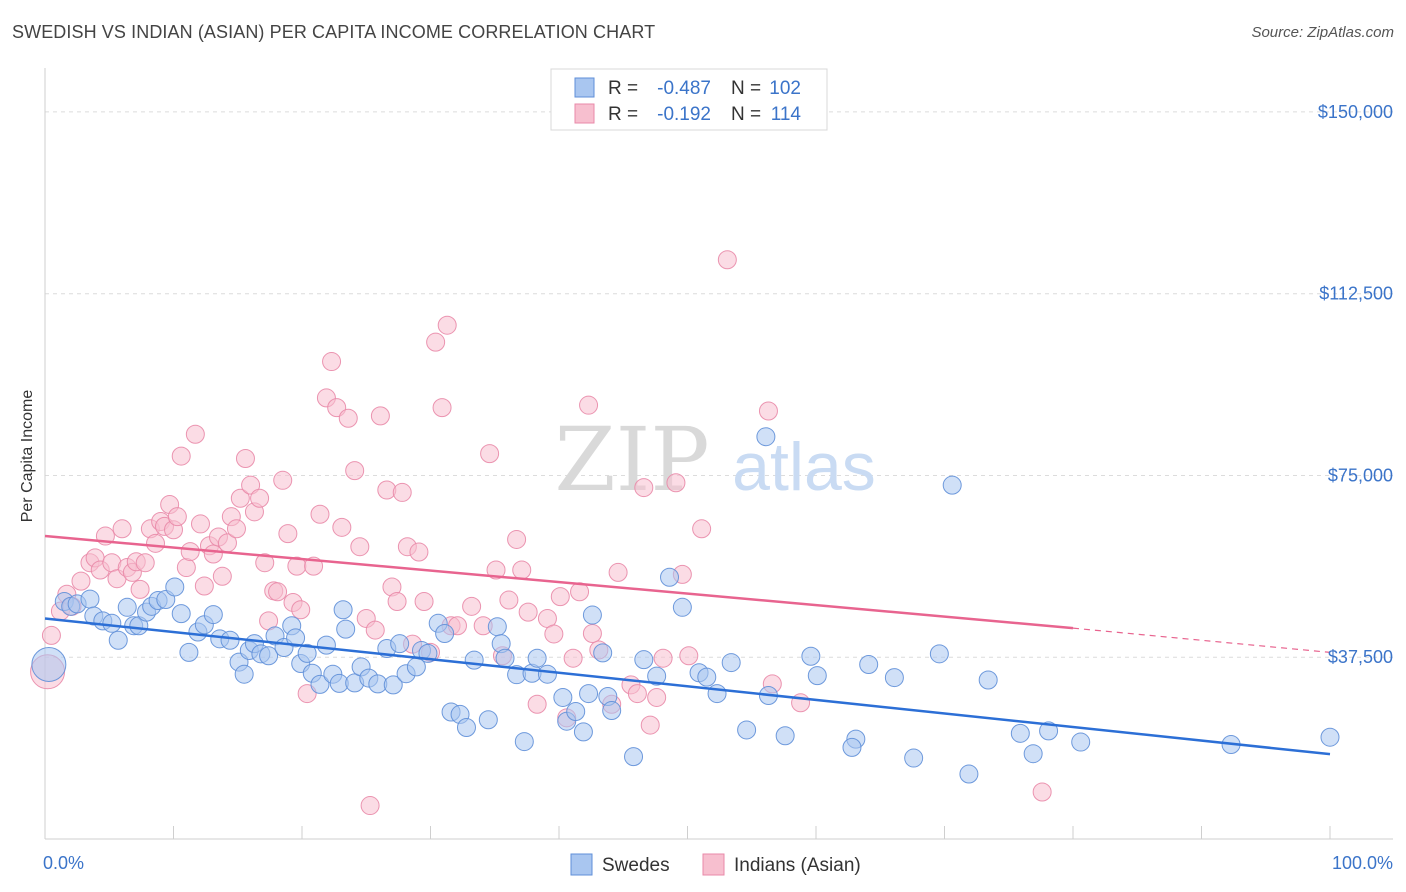 The image size is (1406, 892). What do you see at coordinates (1201, 640) in the screenshot?
I see `trendline-indians-extension` at bounding box center [1201, 640].